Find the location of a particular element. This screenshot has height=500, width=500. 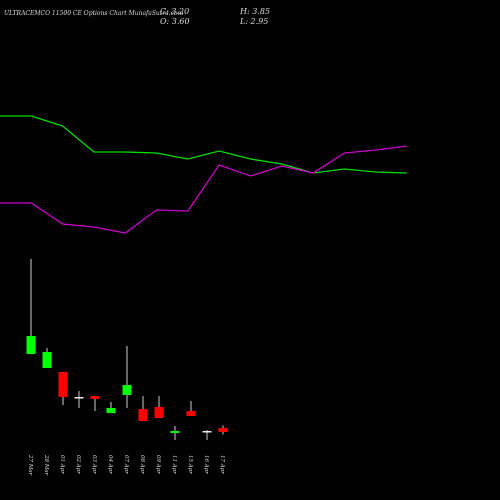

x-tick-label: 28 Mar is located at coordinates (46, 465).